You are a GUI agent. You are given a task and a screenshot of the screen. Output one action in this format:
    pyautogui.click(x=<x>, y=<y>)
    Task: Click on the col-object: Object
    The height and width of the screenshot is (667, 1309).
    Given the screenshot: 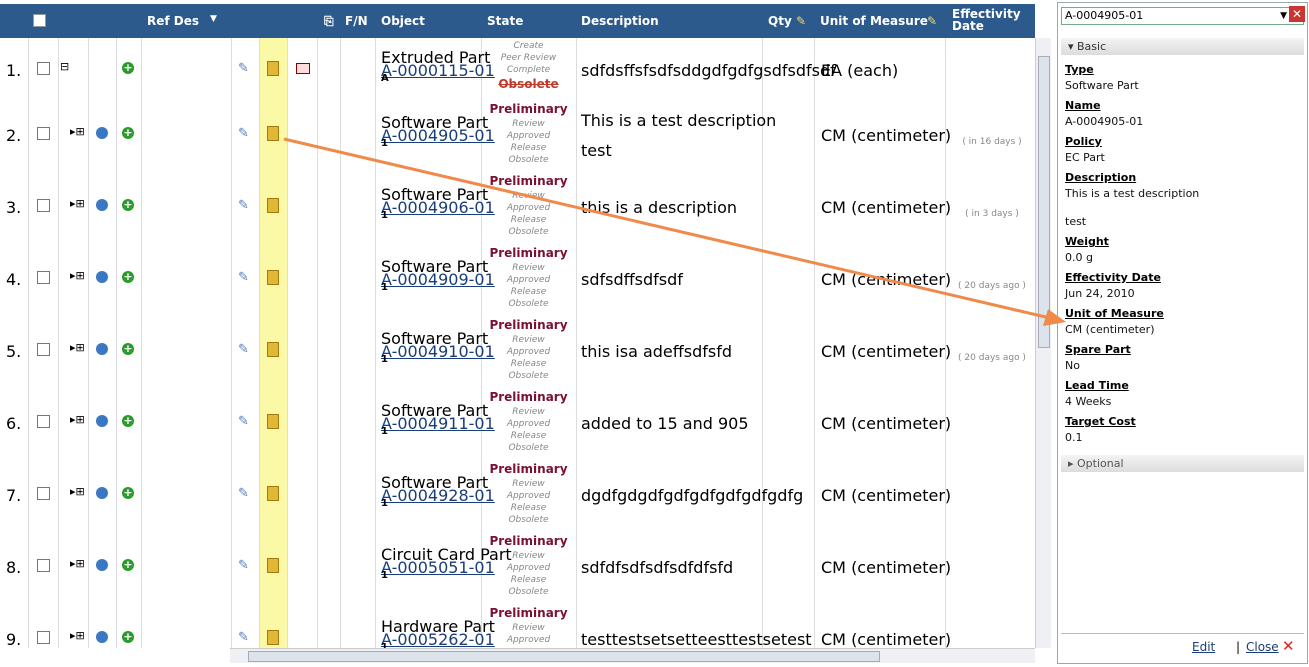 What is the action you would take?
    pyautogui.click(x=403, y=21)
    